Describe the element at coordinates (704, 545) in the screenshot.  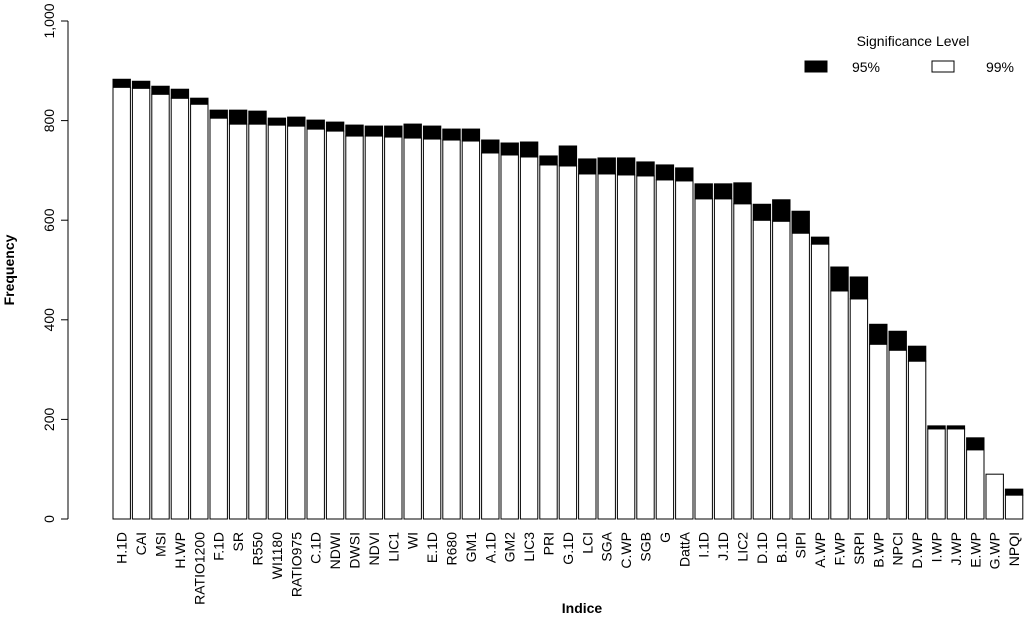
I see `x-tick-label: I.1D` at that location.